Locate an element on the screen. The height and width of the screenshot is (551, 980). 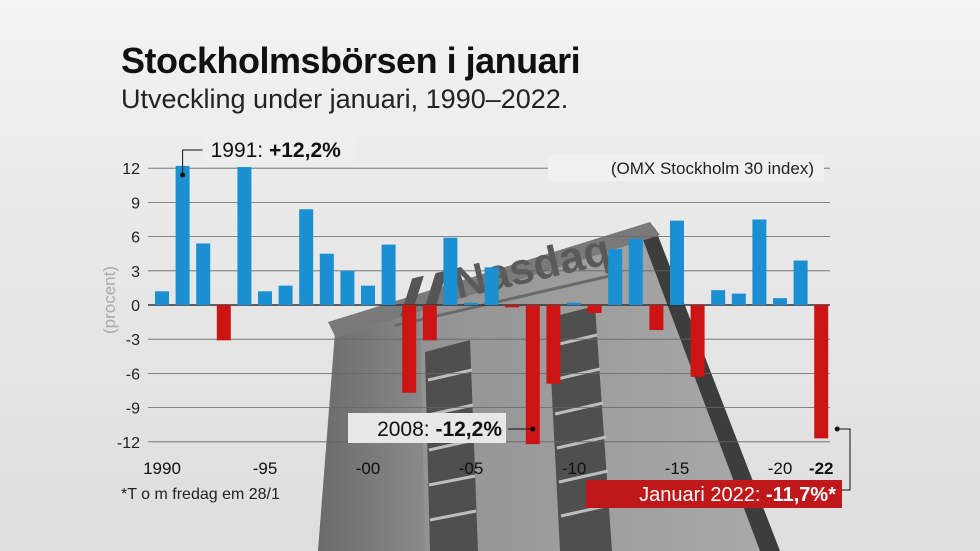
series-label-bg is located at coordinates (686, 168).